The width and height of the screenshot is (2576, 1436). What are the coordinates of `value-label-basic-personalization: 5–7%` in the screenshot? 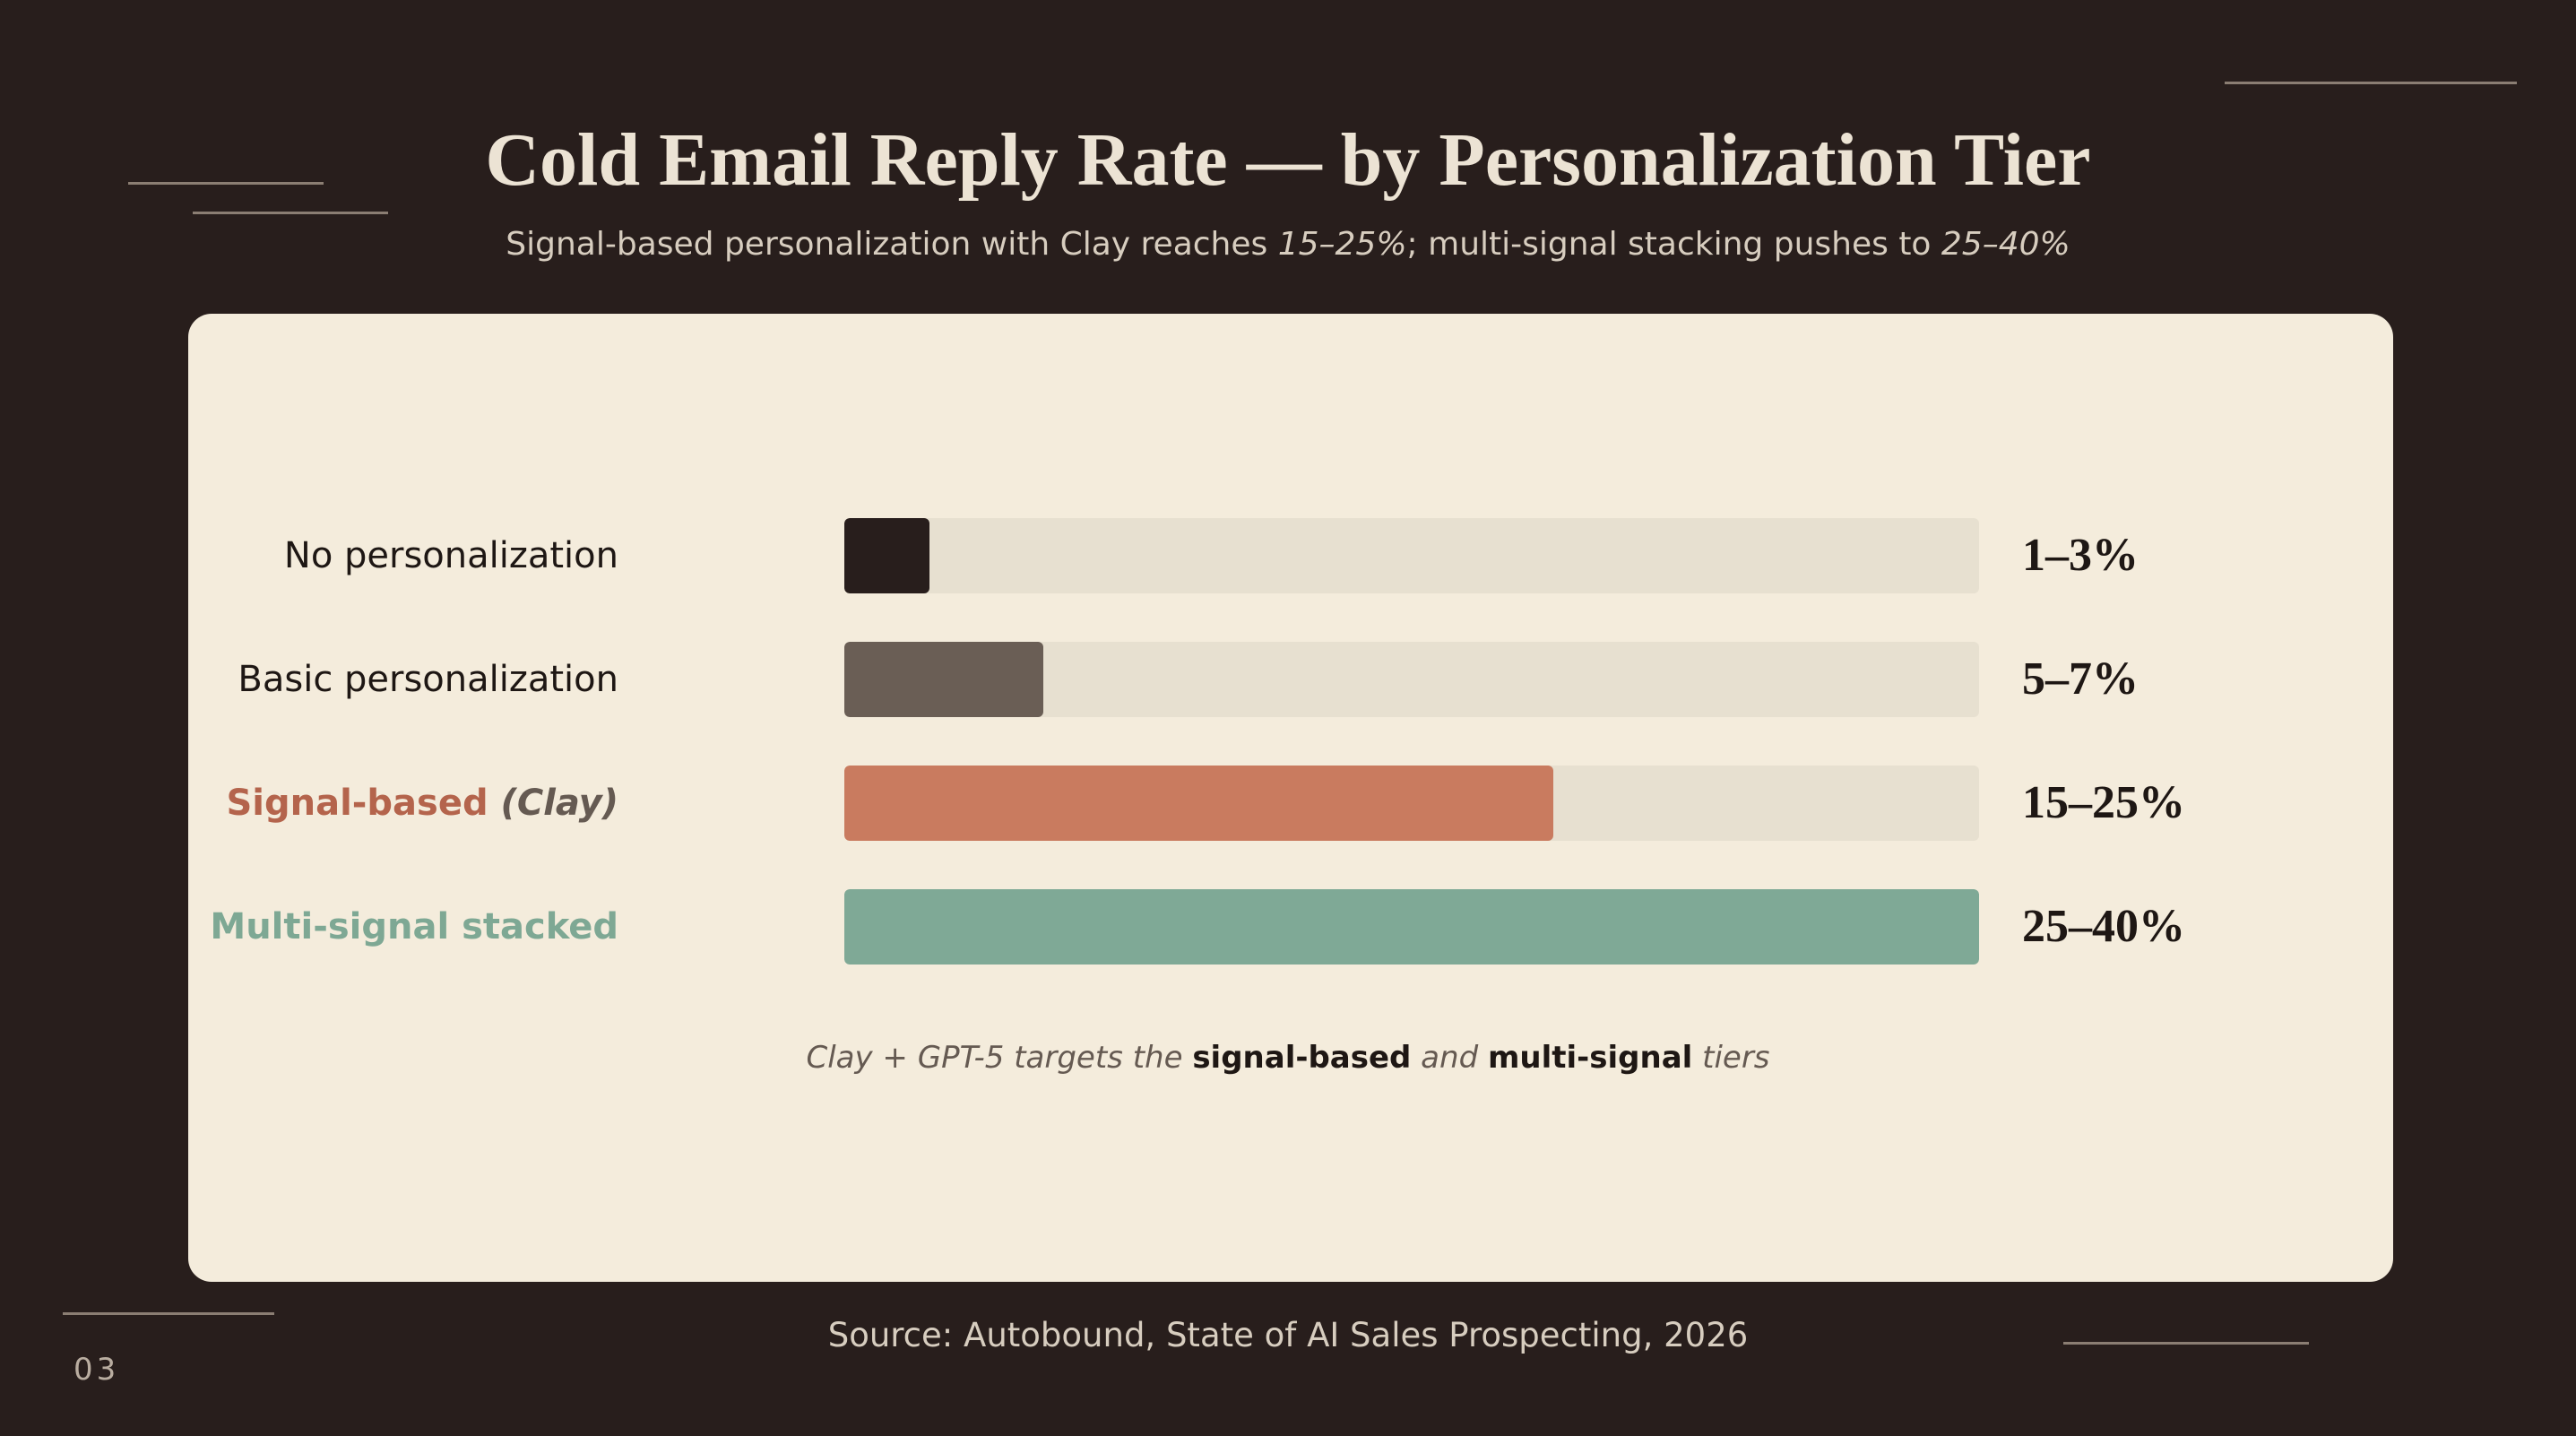 It's located at (2080, 679).